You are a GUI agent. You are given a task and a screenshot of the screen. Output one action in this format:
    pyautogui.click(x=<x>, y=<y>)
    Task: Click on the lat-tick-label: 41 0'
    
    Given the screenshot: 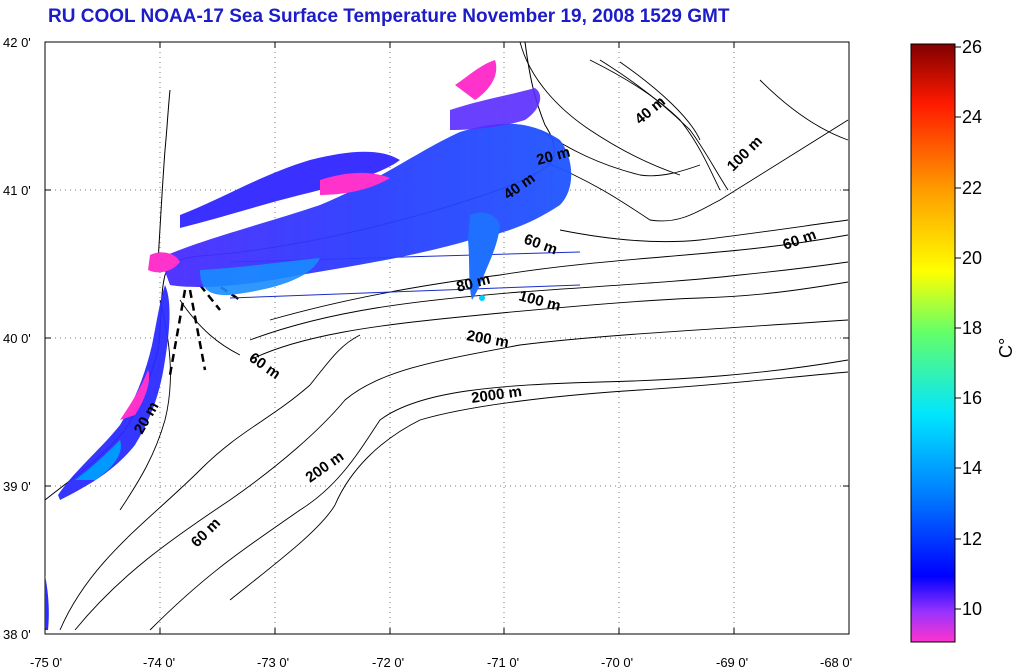 What is the action you would take?
    pyautogui.click(x=17, y=190)
    